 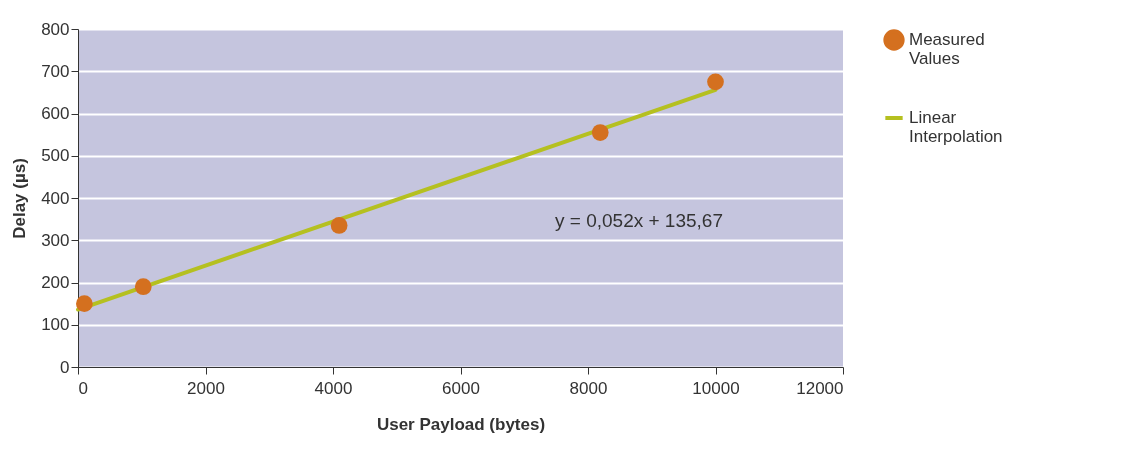 What do you see at coordinates (461, 424) in the screenshot?
I see `x-axis-title: User Payload (bytes)` at bounding box center [461, 424].